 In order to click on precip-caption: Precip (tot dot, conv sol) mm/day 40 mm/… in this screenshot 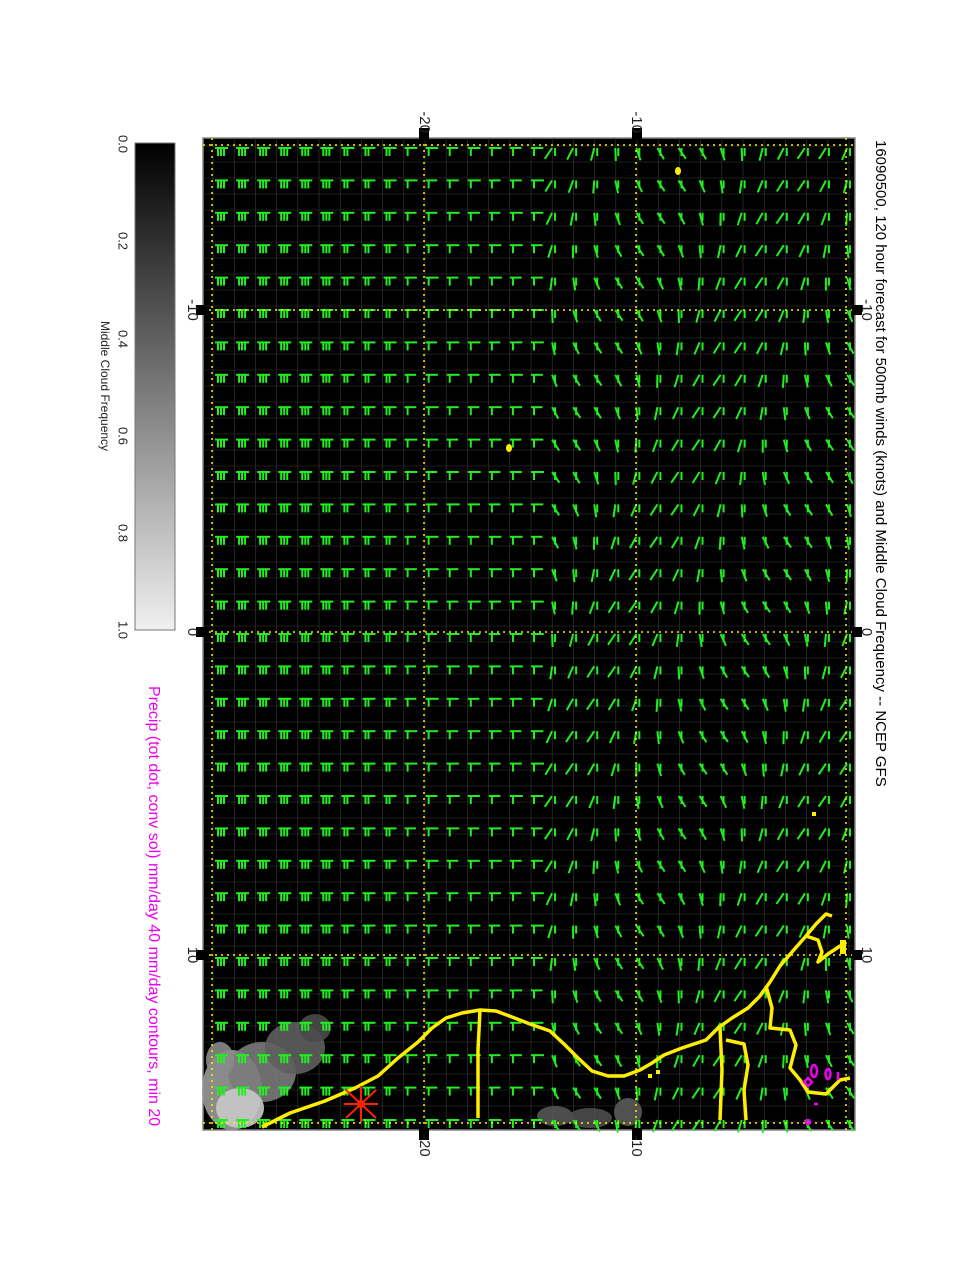, I will do `click(153, 906)`.